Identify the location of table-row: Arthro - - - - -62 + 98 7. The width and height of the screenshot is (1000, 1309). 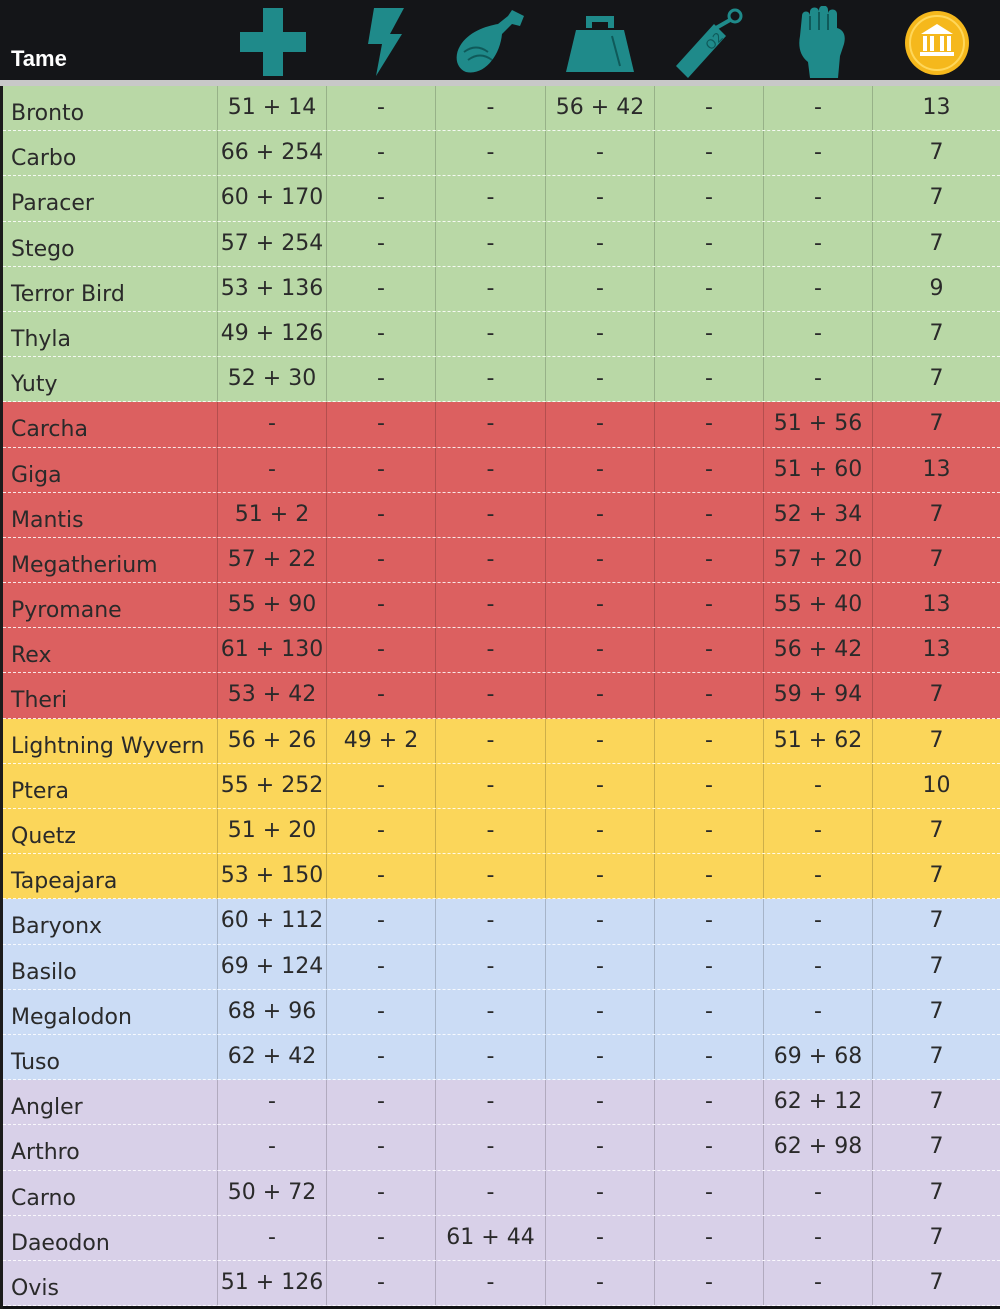
(501, 1148).